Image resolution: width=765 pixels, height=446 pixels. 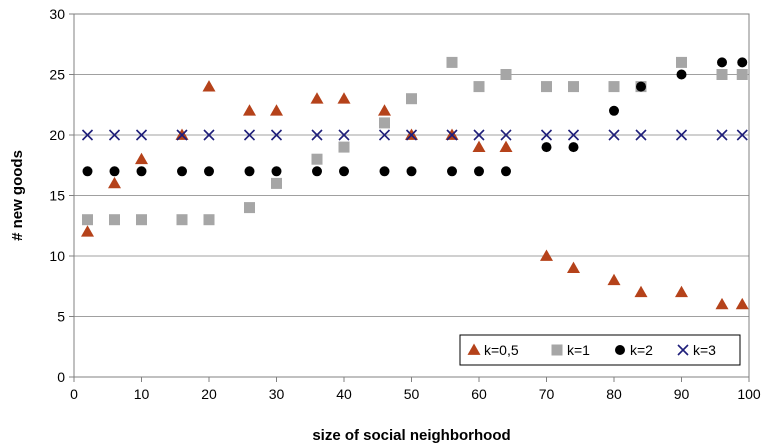 What do you see at coordinates (277, 394) in the screenshot?
I see `x-tick-label: 30` at bounding box center [277, 394].